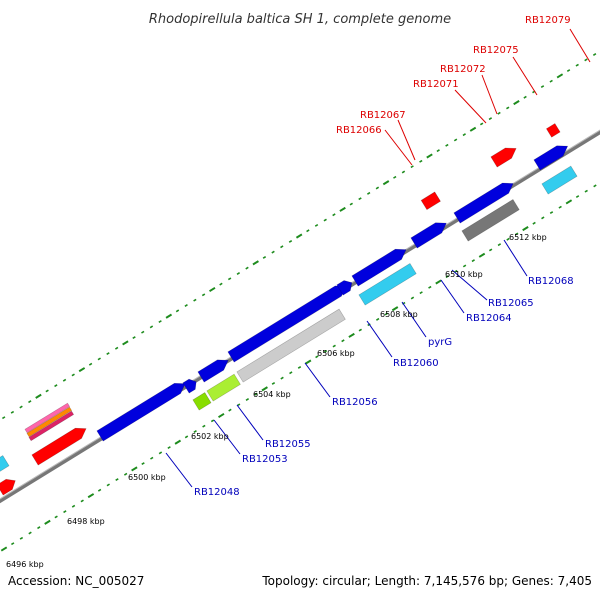 Image resolution: width=600 pixels, height=600 pixels. Describe the element at coordinates (580, 45) in the screenshot. I see `leader-rb12079` at that location.